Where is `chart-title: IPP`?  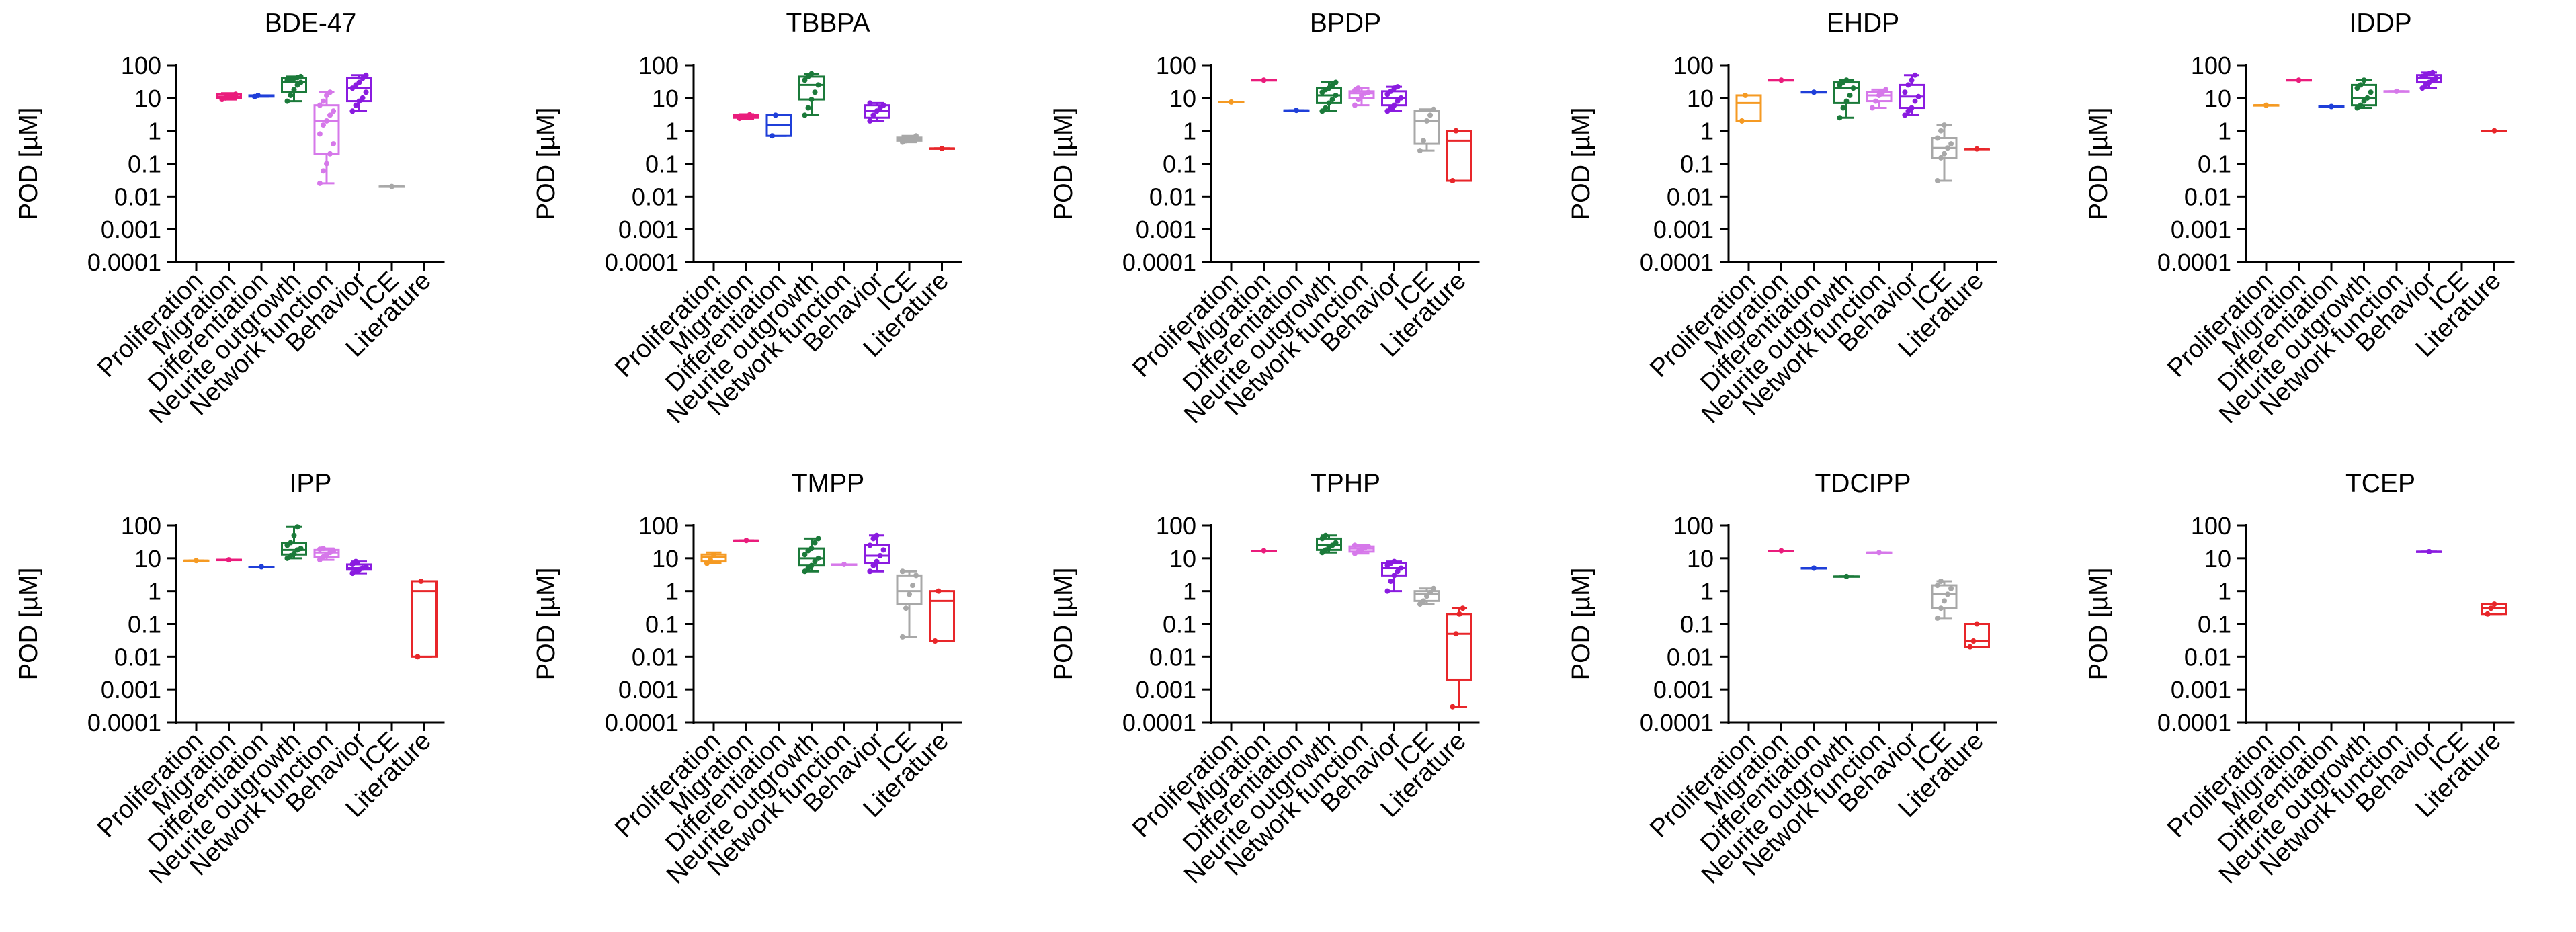 chart-title: IPP is located at coordinates (311, 483).